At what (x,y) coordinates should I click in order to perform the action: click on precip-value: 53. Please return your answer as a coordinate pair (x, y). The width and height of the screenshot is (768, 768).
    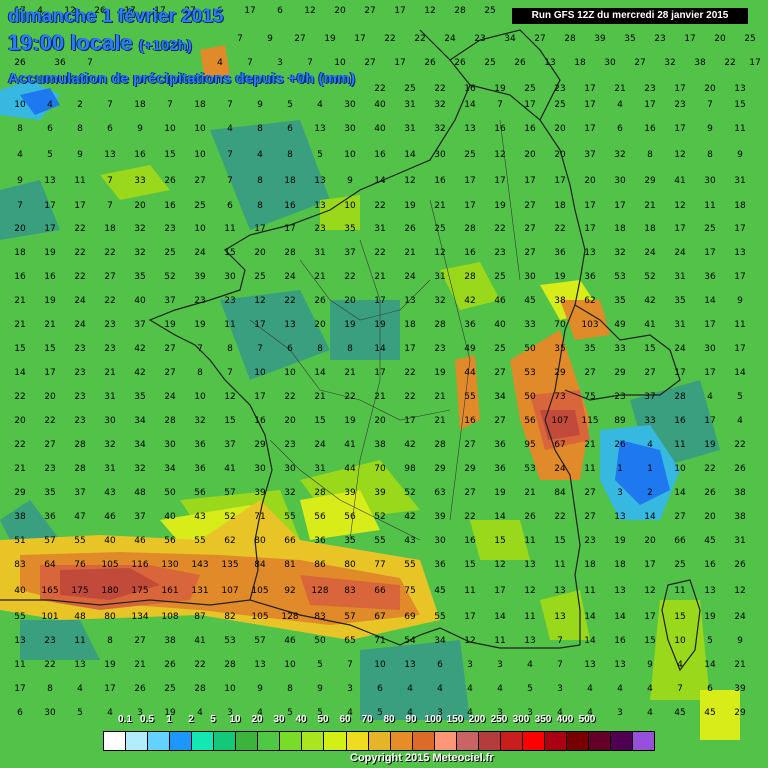
    Looking at the image, I should click on (529, 373).